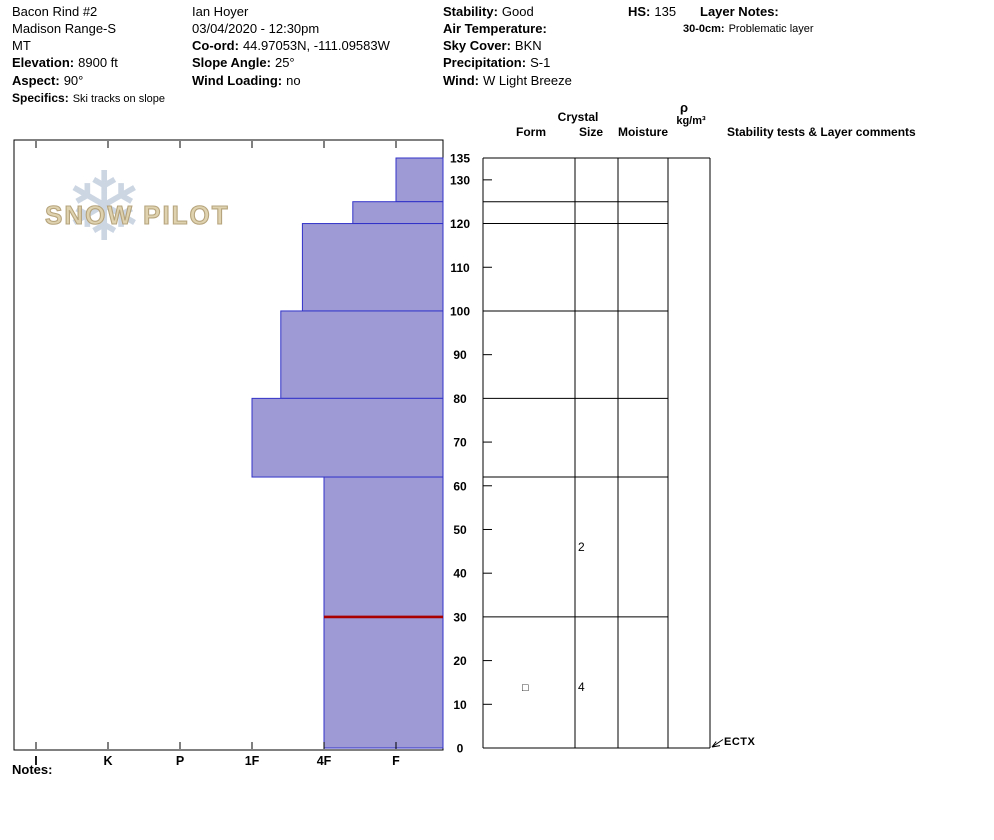 This screenshot has width=994, height=840. Describe the element at coordinates (324, 761) in the screenshot. I see `hardness-axis-label: 4F` at that location.